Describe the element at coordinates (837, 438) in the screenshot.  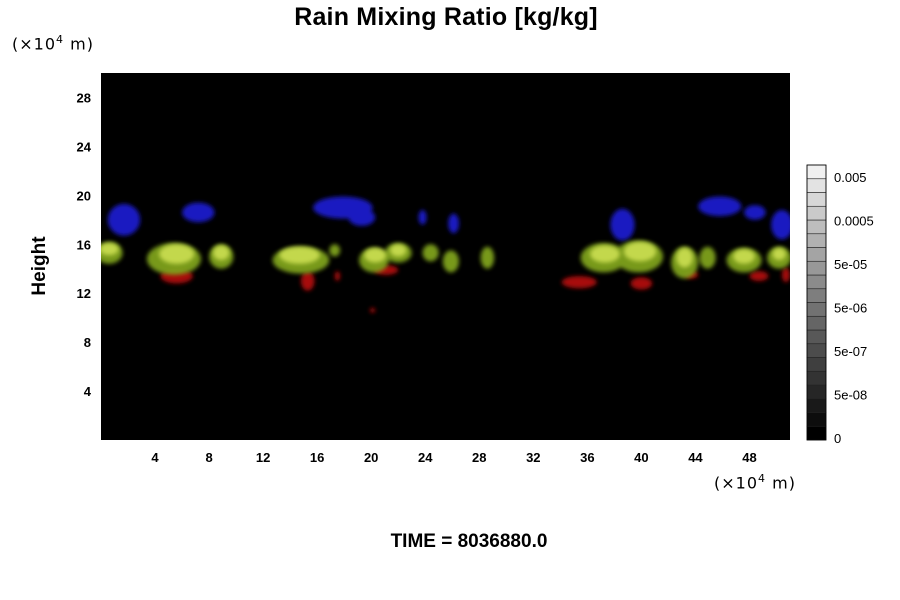
I see `colorbar-label: 0` at that location.